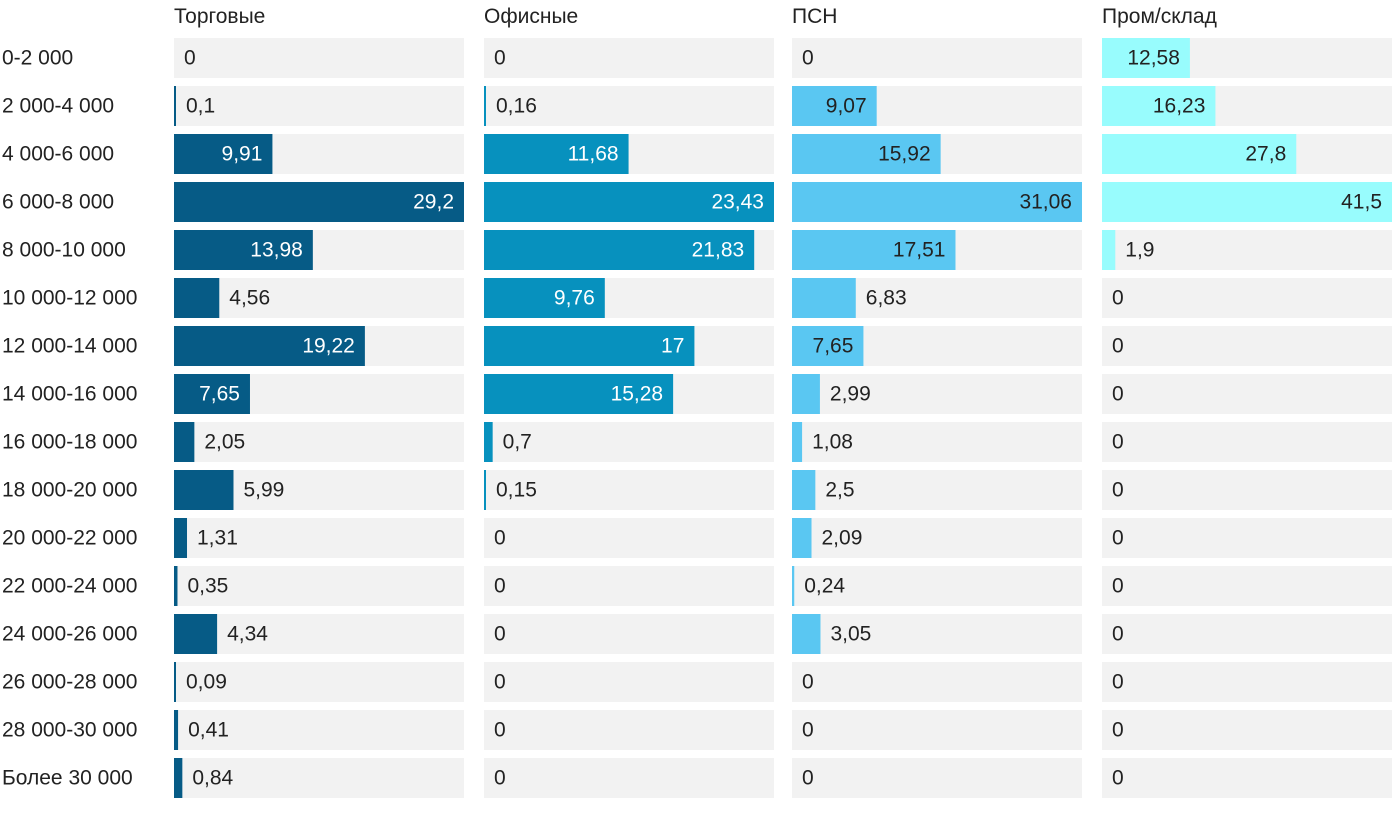 The image size is (1400, 814). I want to click on value-label: 9,76, so click(574, 298).